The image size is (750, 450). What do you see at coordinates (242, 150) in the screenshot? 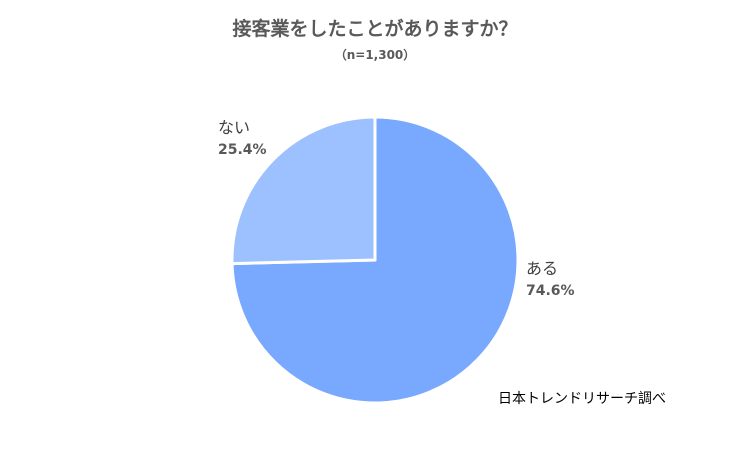
I see `slice-value-nai: 25.4%` at bounding box center [242, 150].